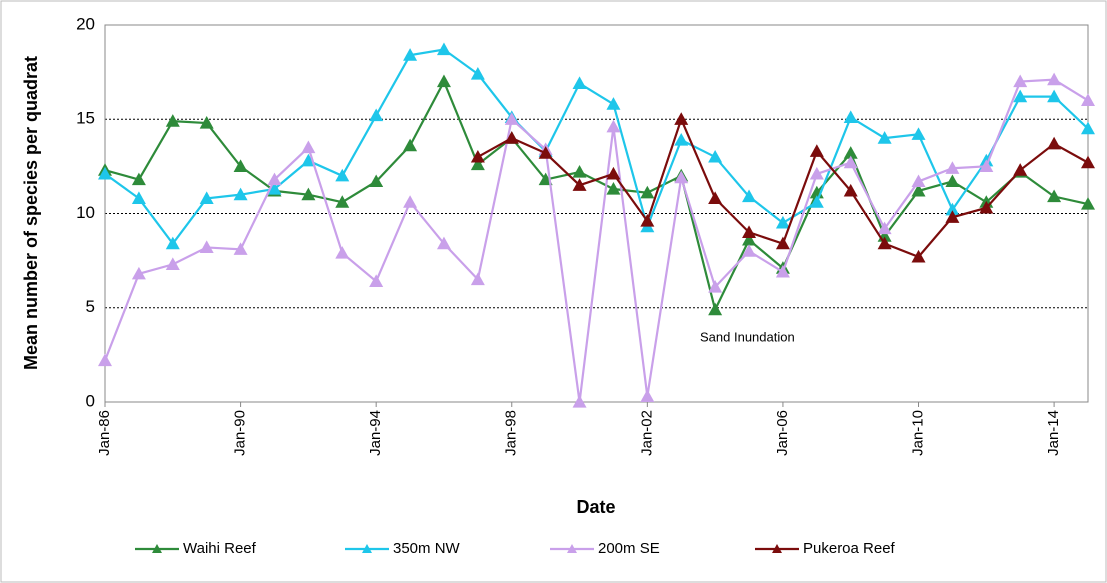 This screenshot has height=583, width=1107. I want to click on legend-item: 350m NW, so click(403, 548).